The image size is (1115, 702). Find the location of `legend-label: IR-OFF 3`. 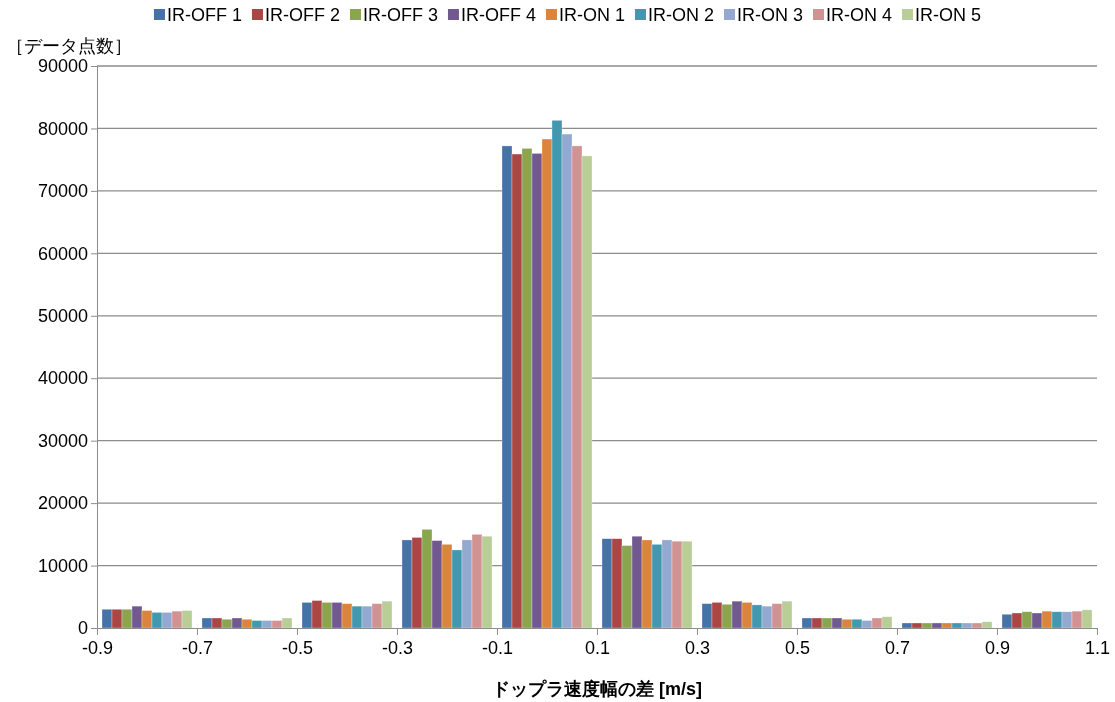

legend-label: IR-OFF 3 is located at coordinates (400, 15).